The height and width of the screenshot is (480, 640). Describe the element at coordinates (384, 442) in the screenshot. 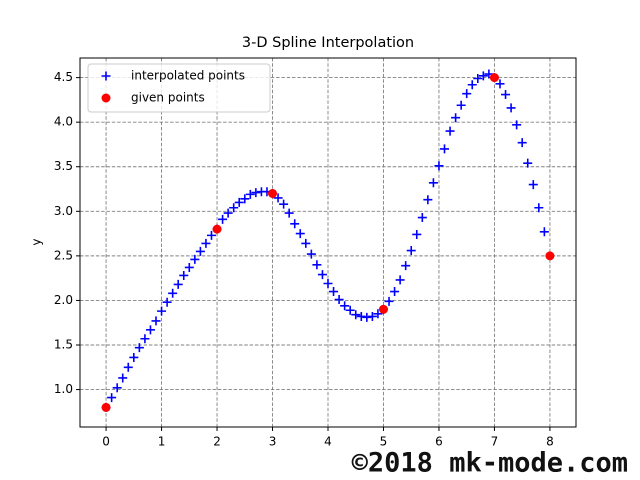

I see `x-tick-label: 5` at that location.